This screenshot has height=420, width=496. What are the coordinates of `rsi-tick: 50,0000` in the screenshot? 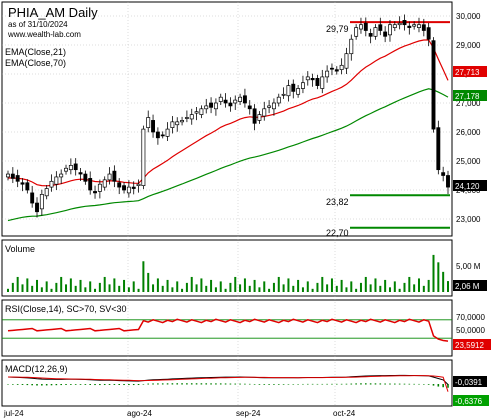 It's located at (470, 330).